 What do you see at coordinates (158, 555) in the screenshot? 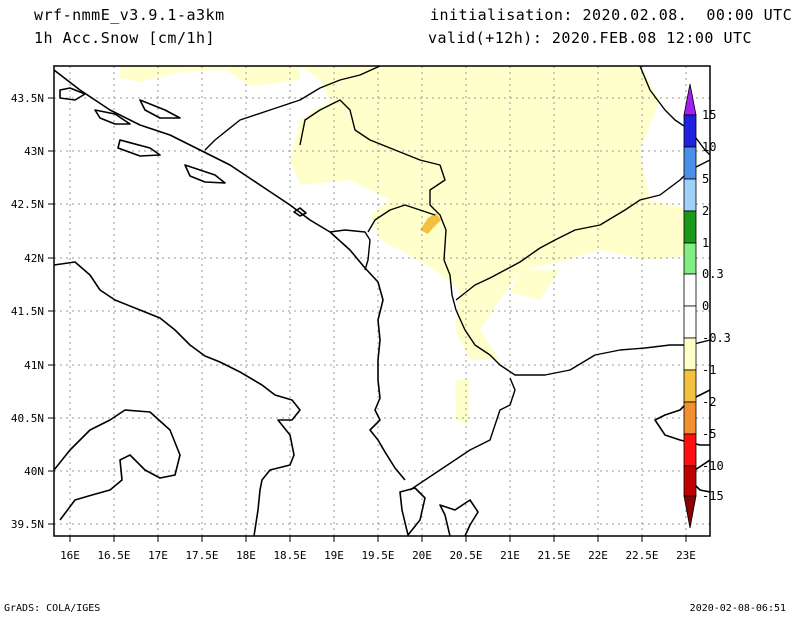
I see `lon-label: 17E` at bounding box center [158, 555].